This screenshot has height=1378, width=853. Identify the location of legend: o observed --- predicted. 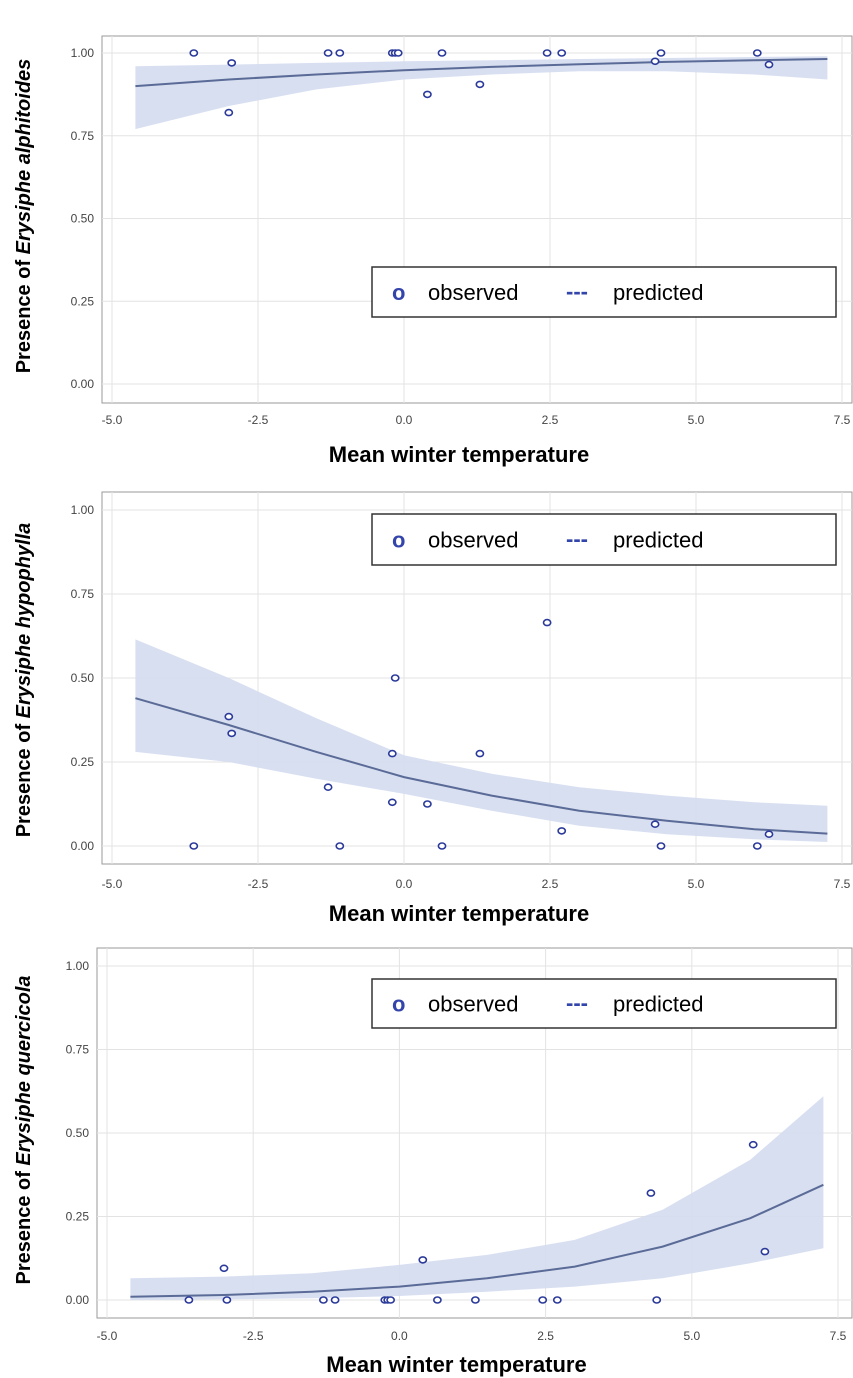
(604, 1003).